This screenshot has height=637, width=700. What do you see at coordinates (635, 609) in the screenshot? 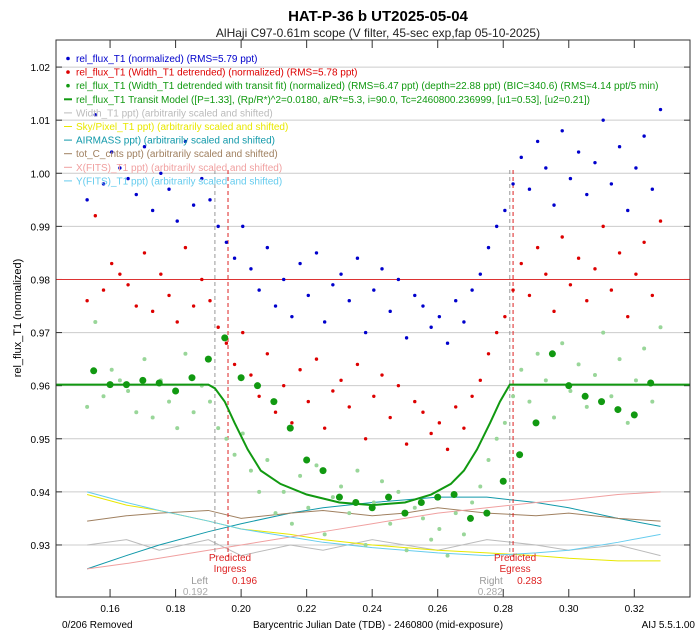
I see `x-tick-label: 0.32` at bounding box center [635, 609].